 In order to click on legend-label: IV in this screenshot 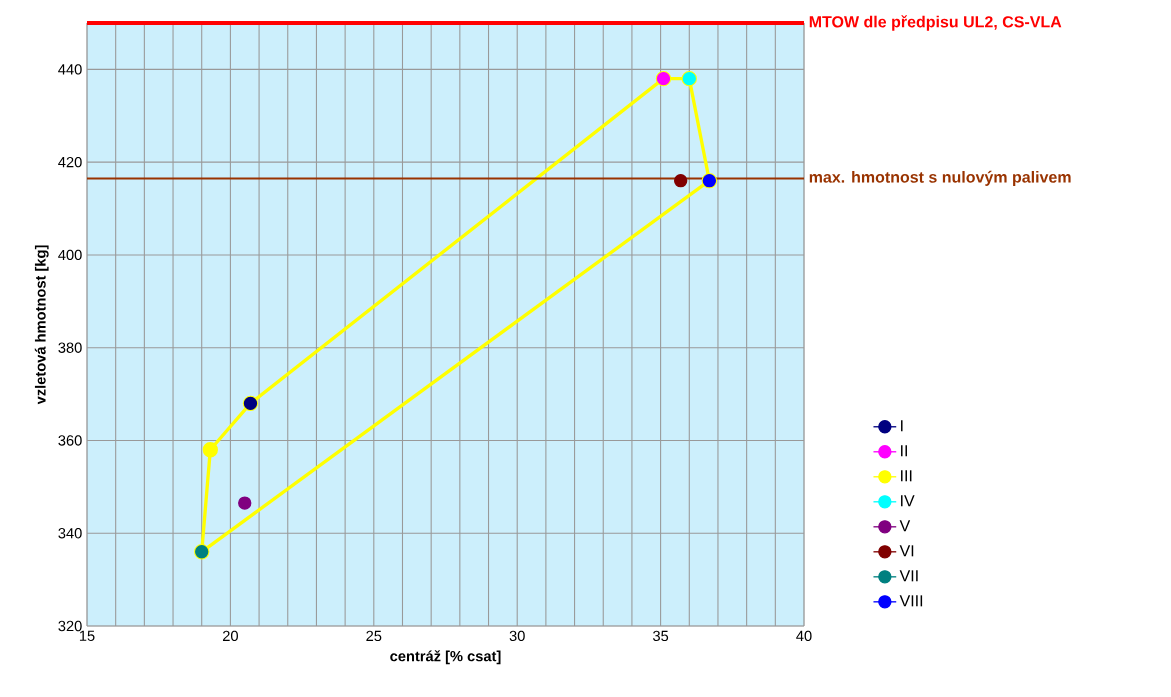, I will do `click(908, 501)`.